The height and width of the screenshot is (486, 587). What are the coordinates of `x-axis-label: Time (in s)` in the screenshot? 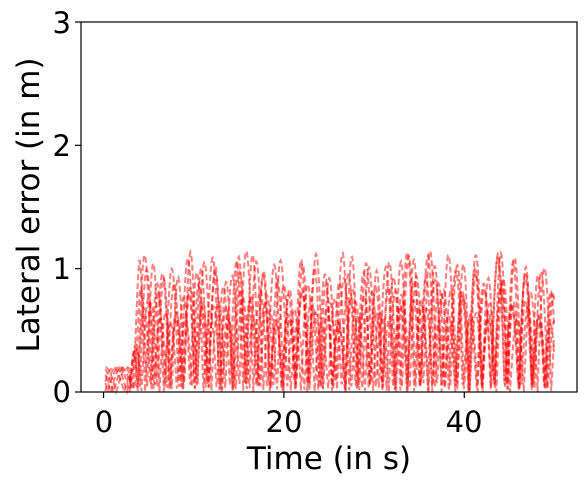 It's located at (328, 459).